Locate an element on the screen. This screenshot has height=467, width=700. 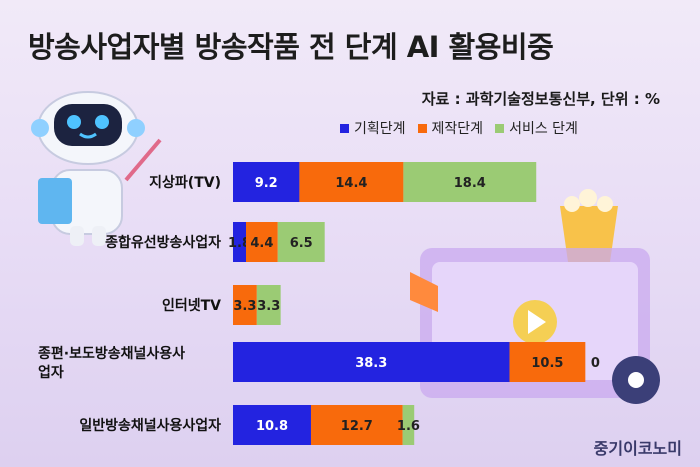
legend-label-production: 제작단계 is located at coordinates (457, 129).